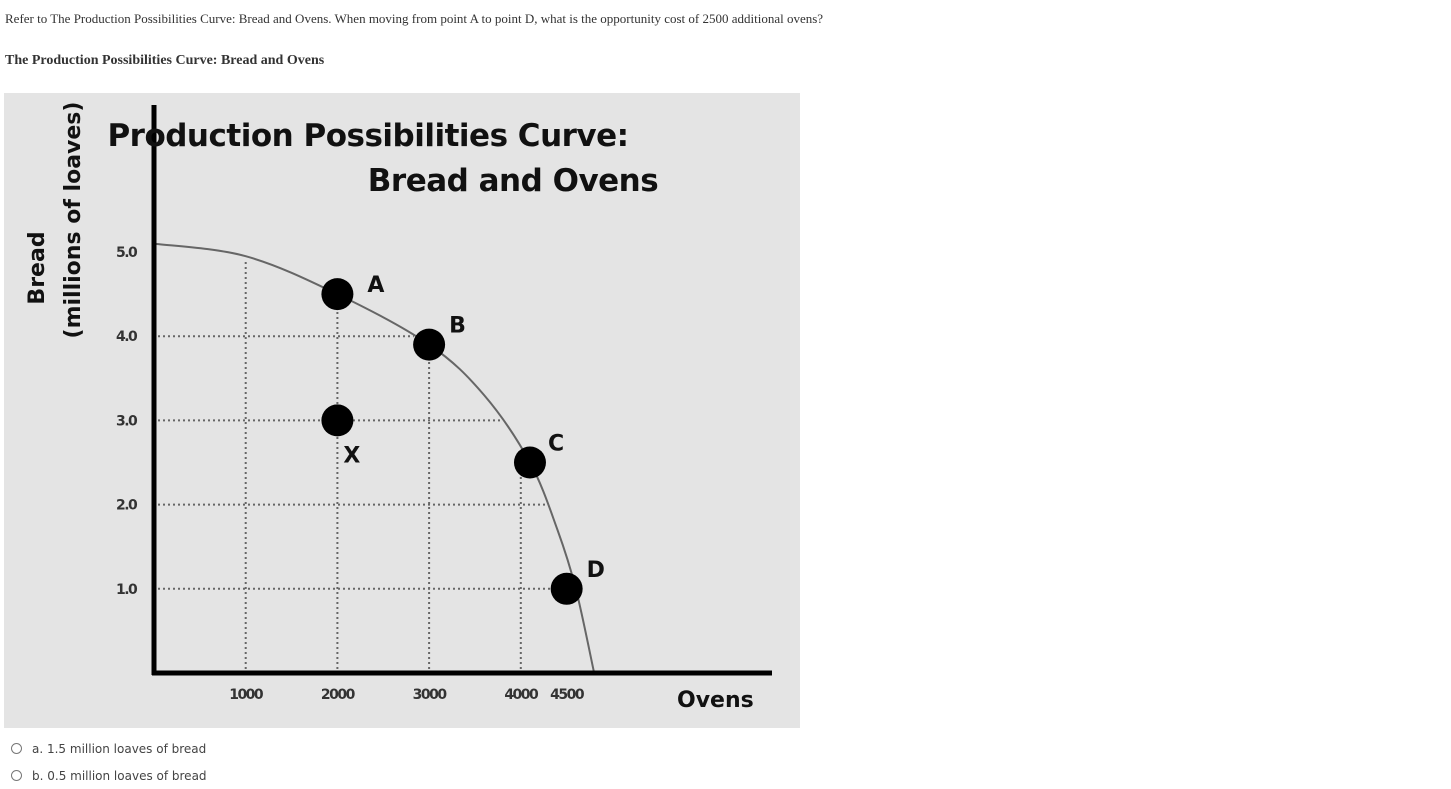 Image resolution: width=1451 pixels, height=789 pixels. I want to click on y-tick-label: 3.0, so click(127, 421).